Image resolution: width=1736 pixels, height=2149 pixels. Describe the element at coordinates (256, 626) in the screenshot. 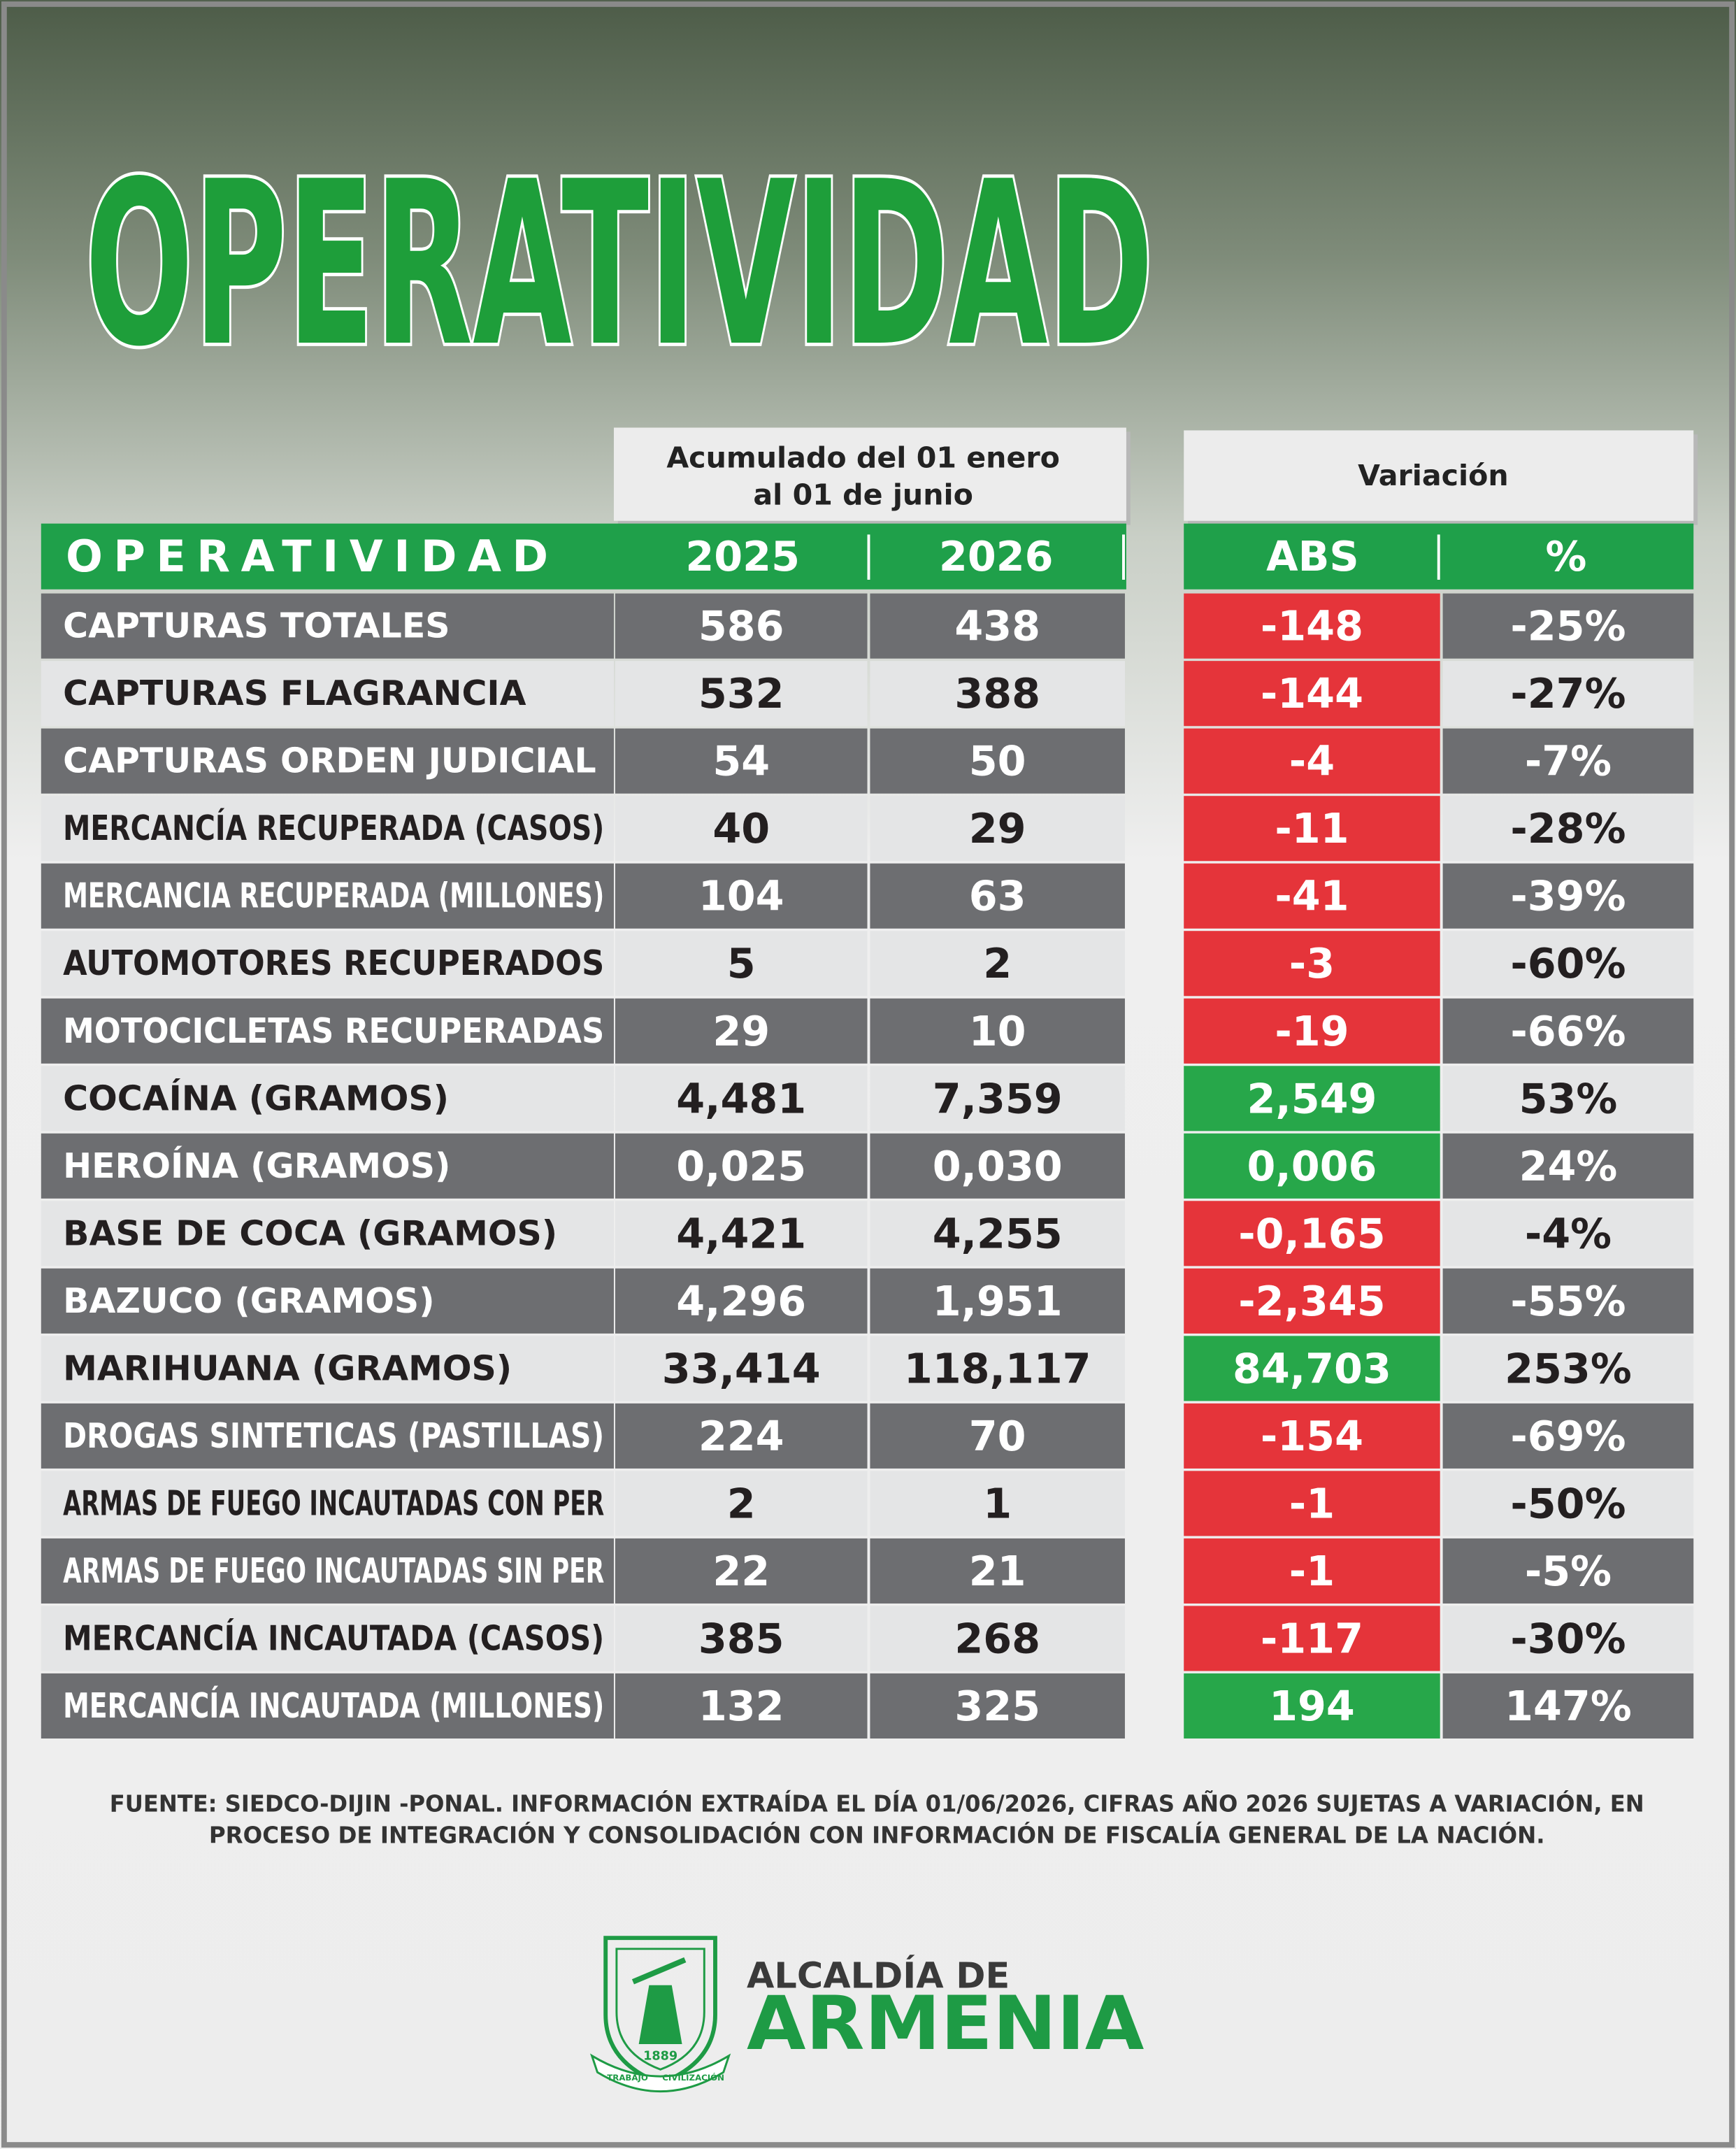

I see `row-label: CAPTURAS TOTALES` at that location.